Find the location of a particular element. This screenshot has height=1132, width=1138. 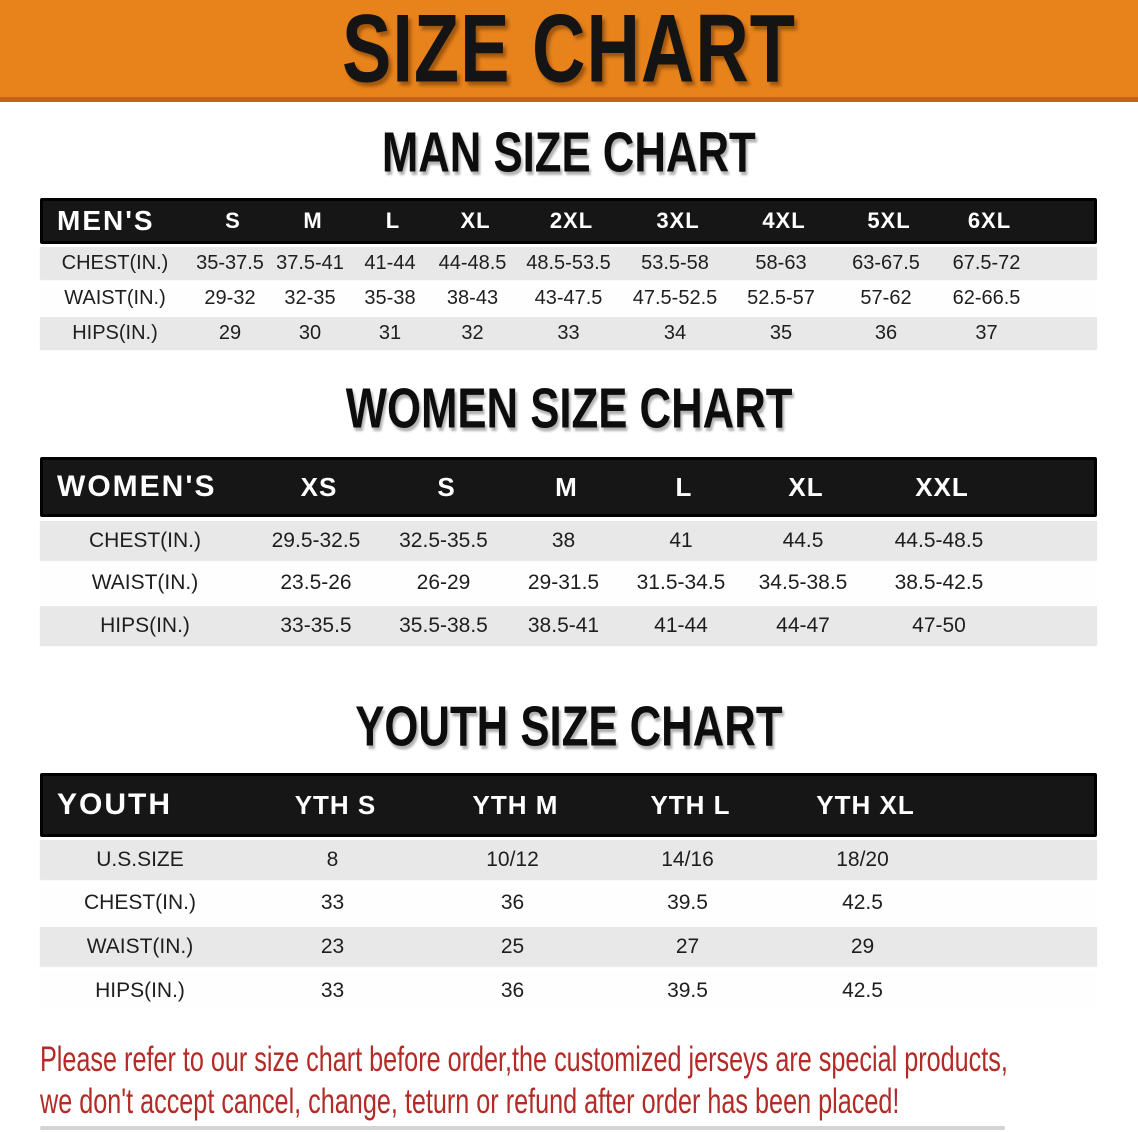

cell: 37.5-41 is located at coordinates (310, 262).